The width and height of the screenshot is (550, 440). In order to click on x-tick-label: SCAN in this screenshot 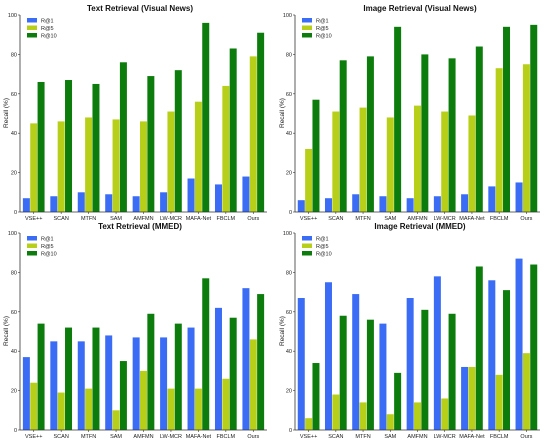, I will do `click(335, 219)`.